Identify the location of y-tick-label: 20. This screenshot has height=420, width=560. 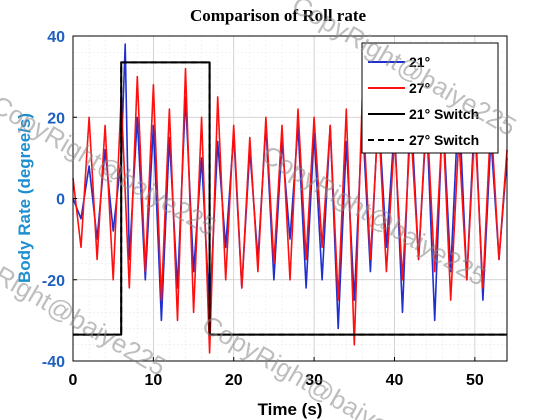
(56, 118).